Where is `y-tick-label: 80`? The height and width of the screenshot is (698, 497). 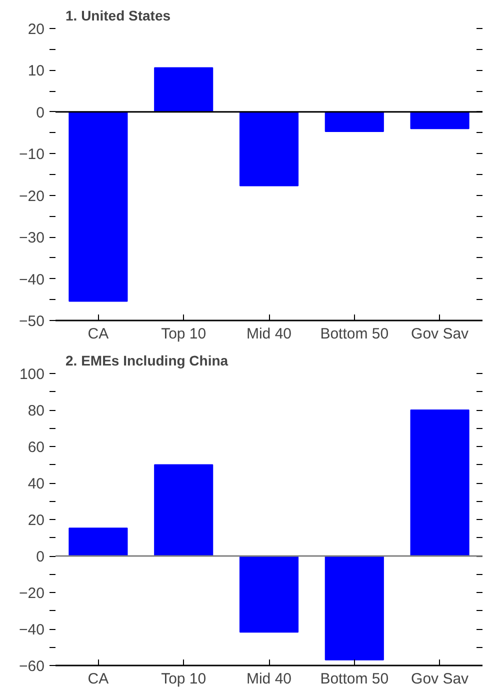
y-tick-label: 80 is located at coordinates (36, 411).